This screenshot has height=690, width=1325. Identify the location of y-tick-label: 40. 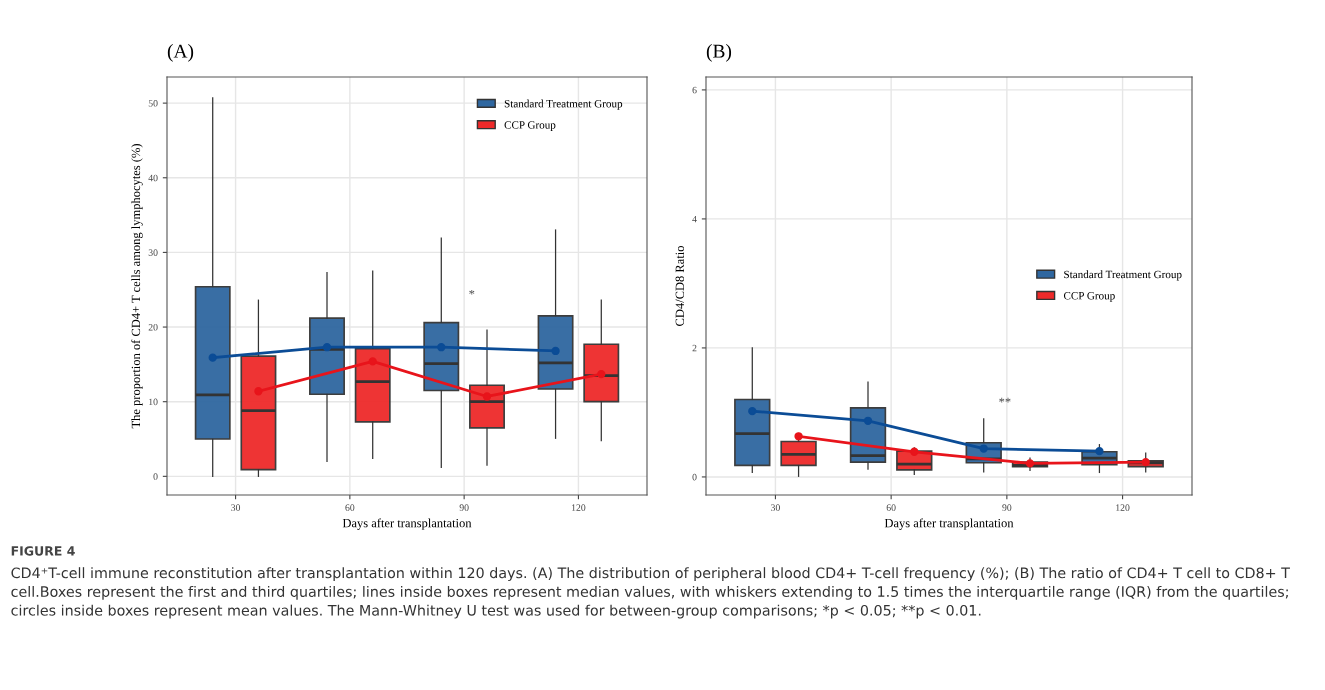
(153, 178).